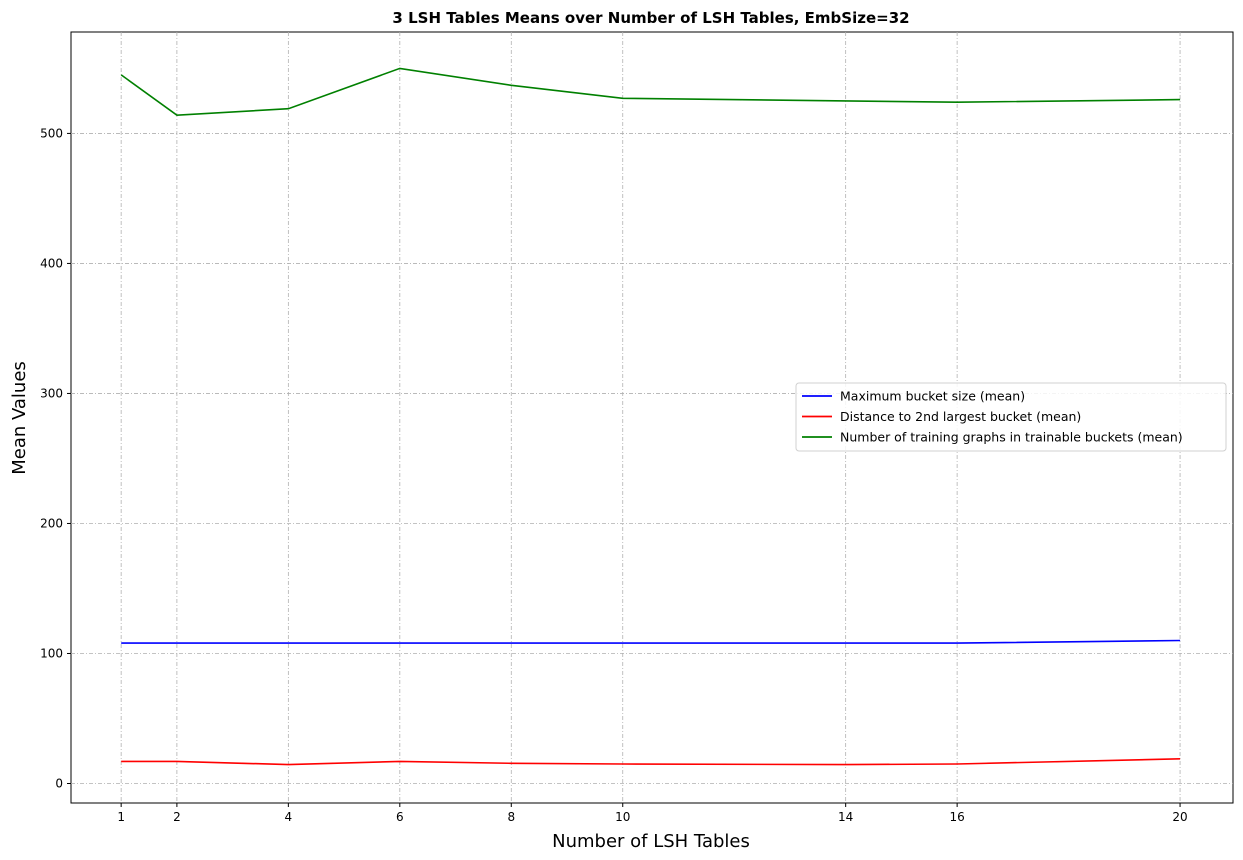 This screenshot has width=1243, height=860. What do you see at coordinates (19, 418) in the screenshot?
I see `y-axis-label: Mean Values` at bounding box center [19, 418].